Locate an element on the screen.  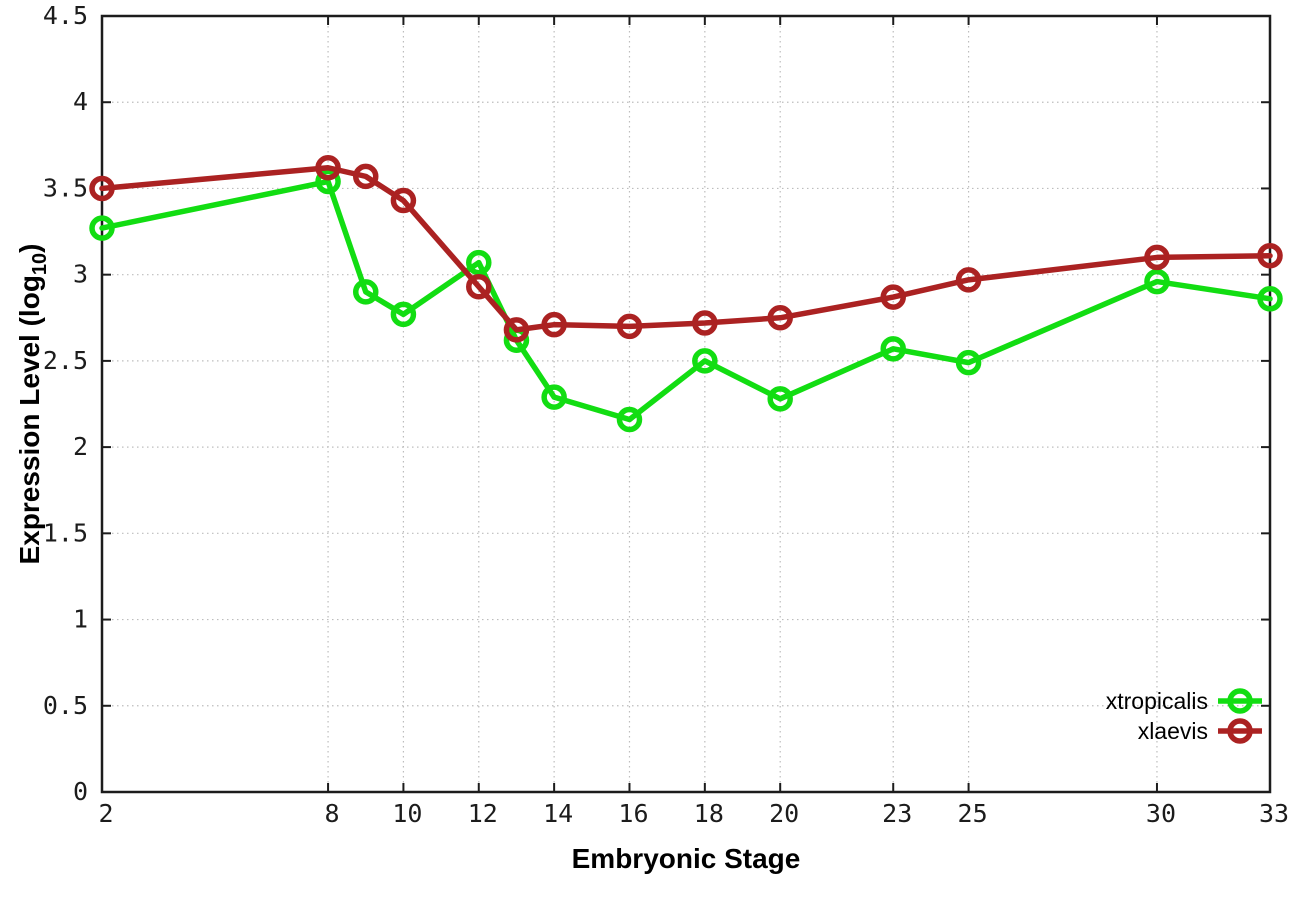
legend-label: xtropicalis is located at coordinates (1157, 701).